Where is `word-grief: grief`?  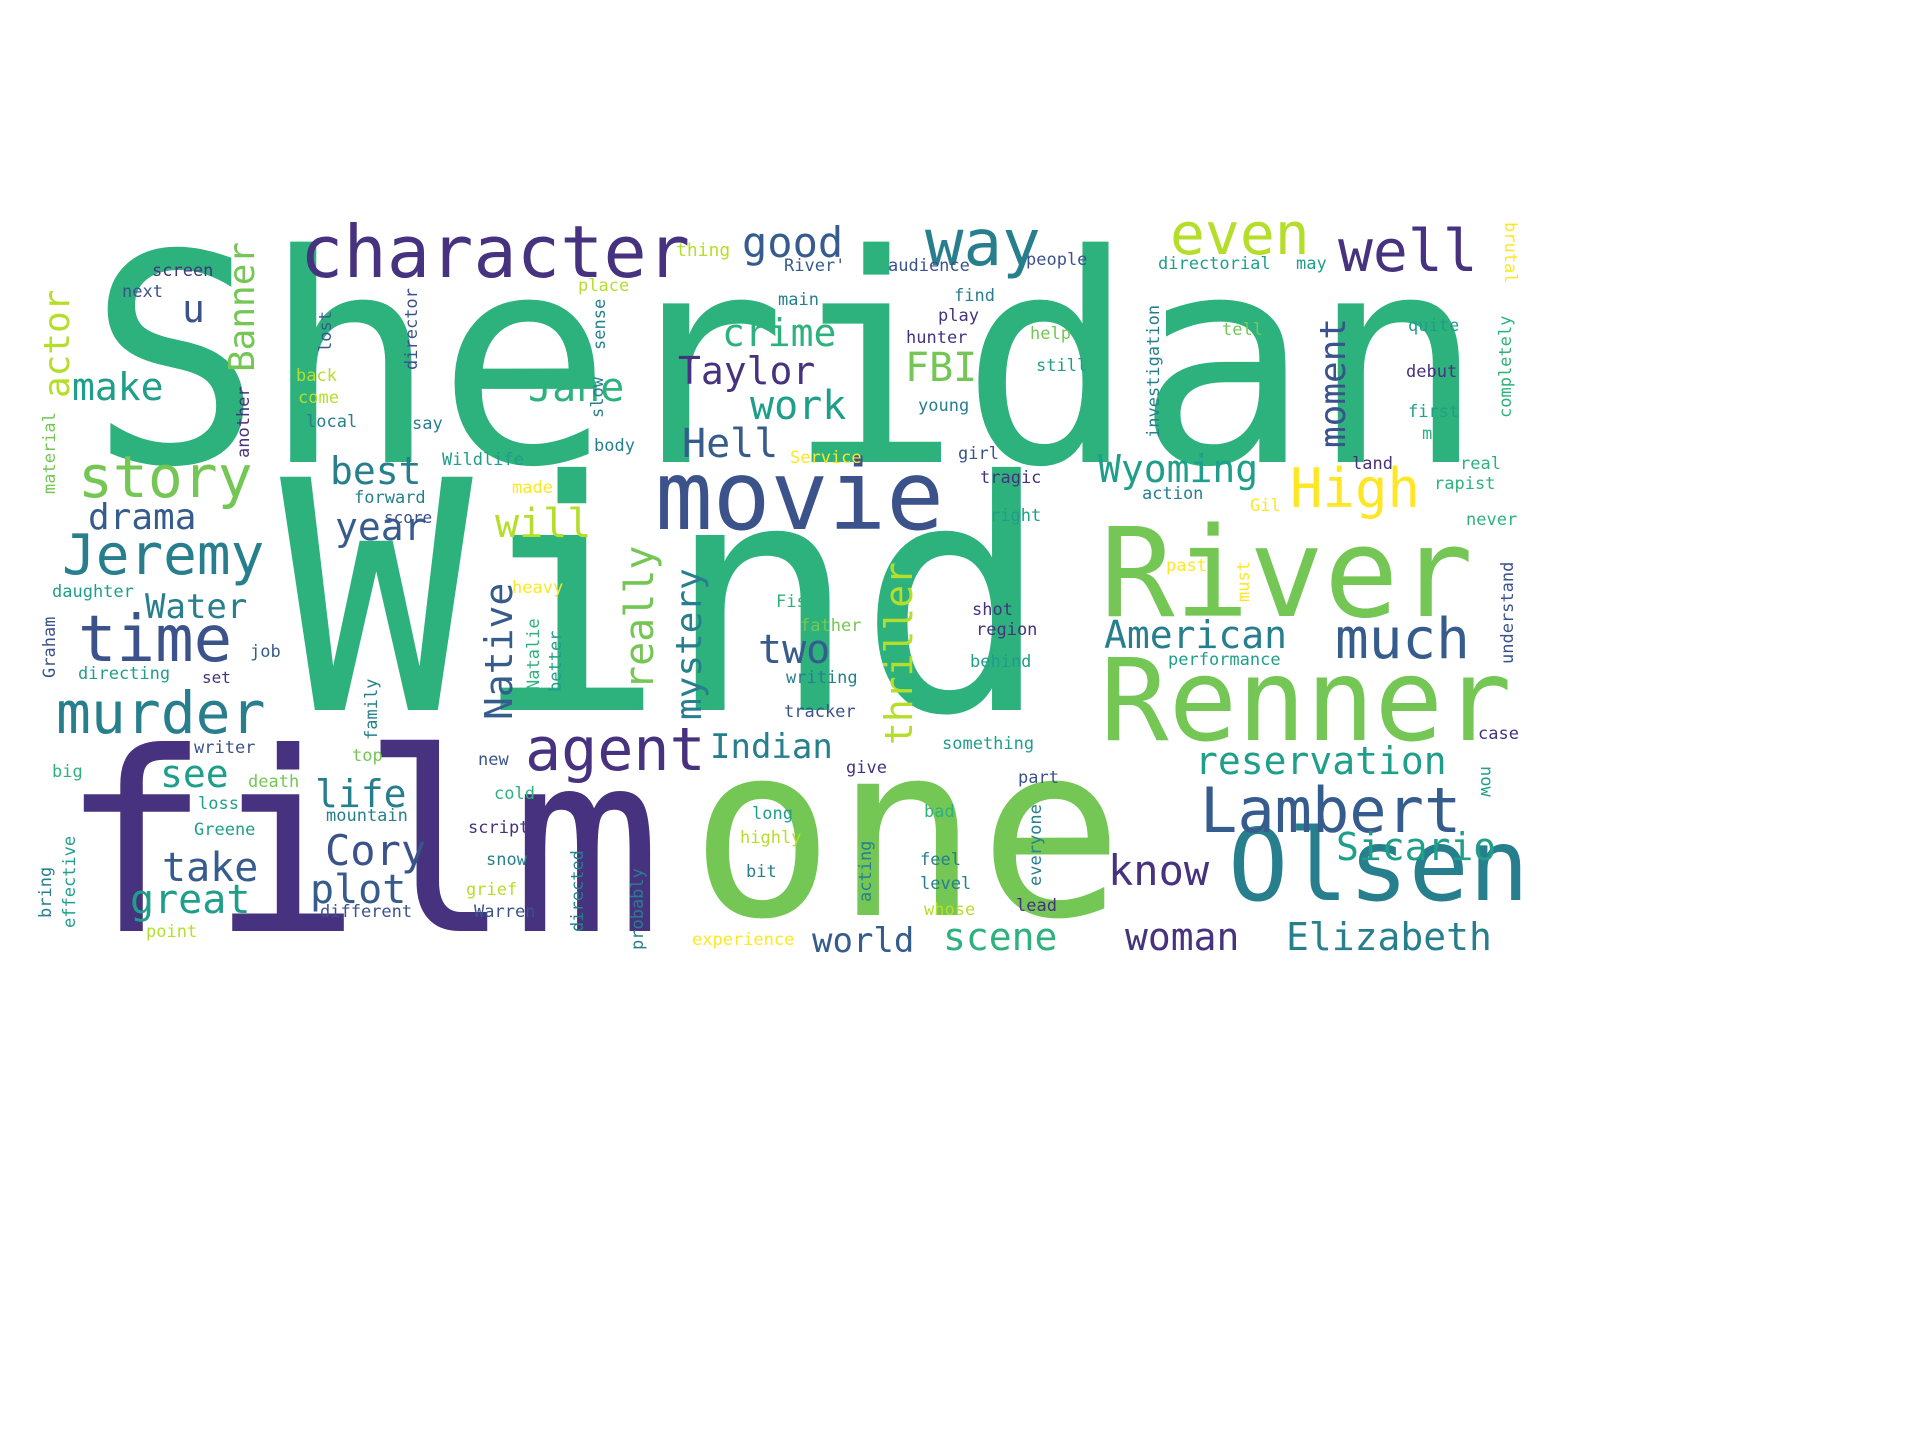 word-grief: grief is located at coordinates (492, 890).